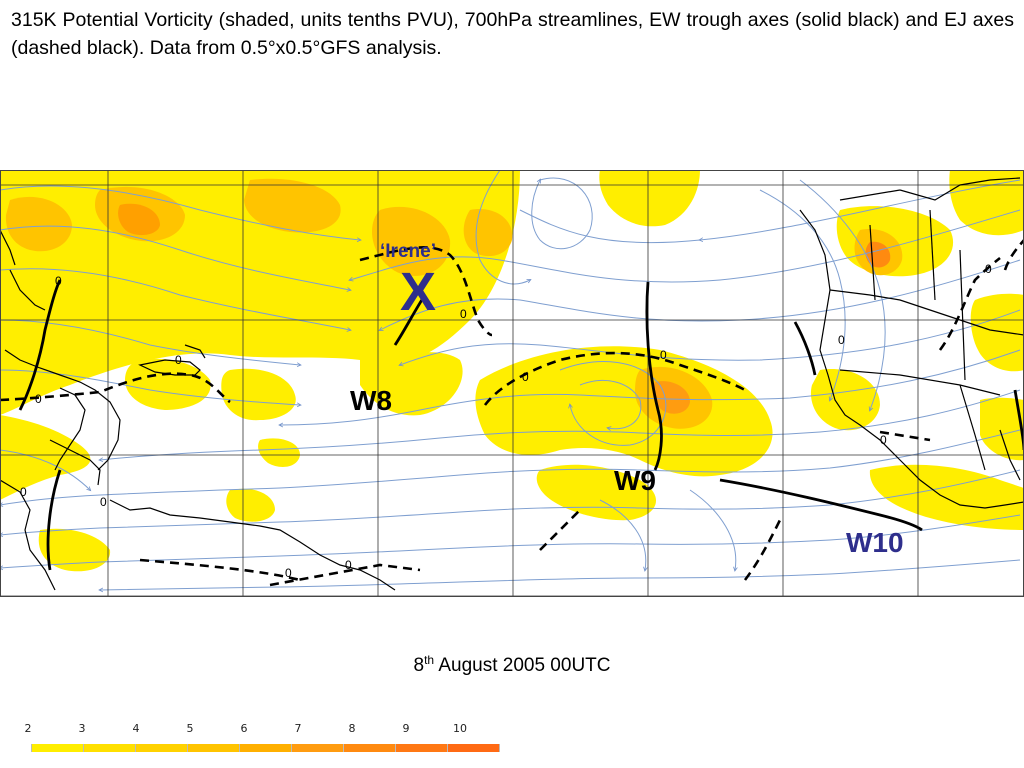 Image resolution: width=1024 pixels, height=768 pixels. Describe the element at coordinates (260, 742) in the screenshot. I see `pv-colorbar: 2 3 4 5 6 7 8 9 10` at that location.